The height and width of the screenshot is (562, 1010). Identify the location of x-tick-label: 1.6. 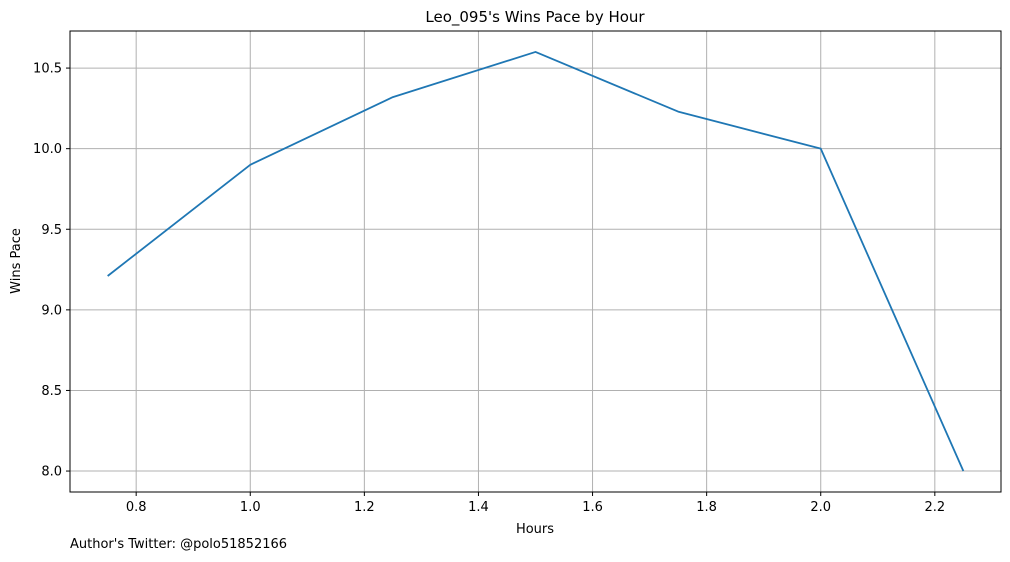
(592, 507).